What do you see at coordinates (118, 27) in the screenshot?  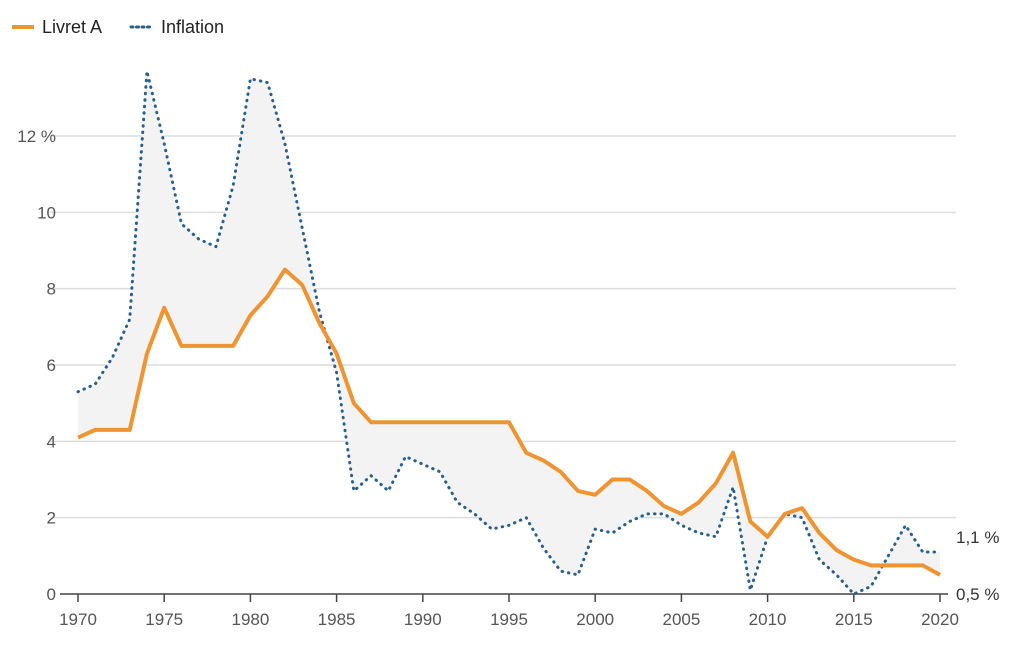 I see `legend: Livret A Inflation` at bounding box center [118, 27].